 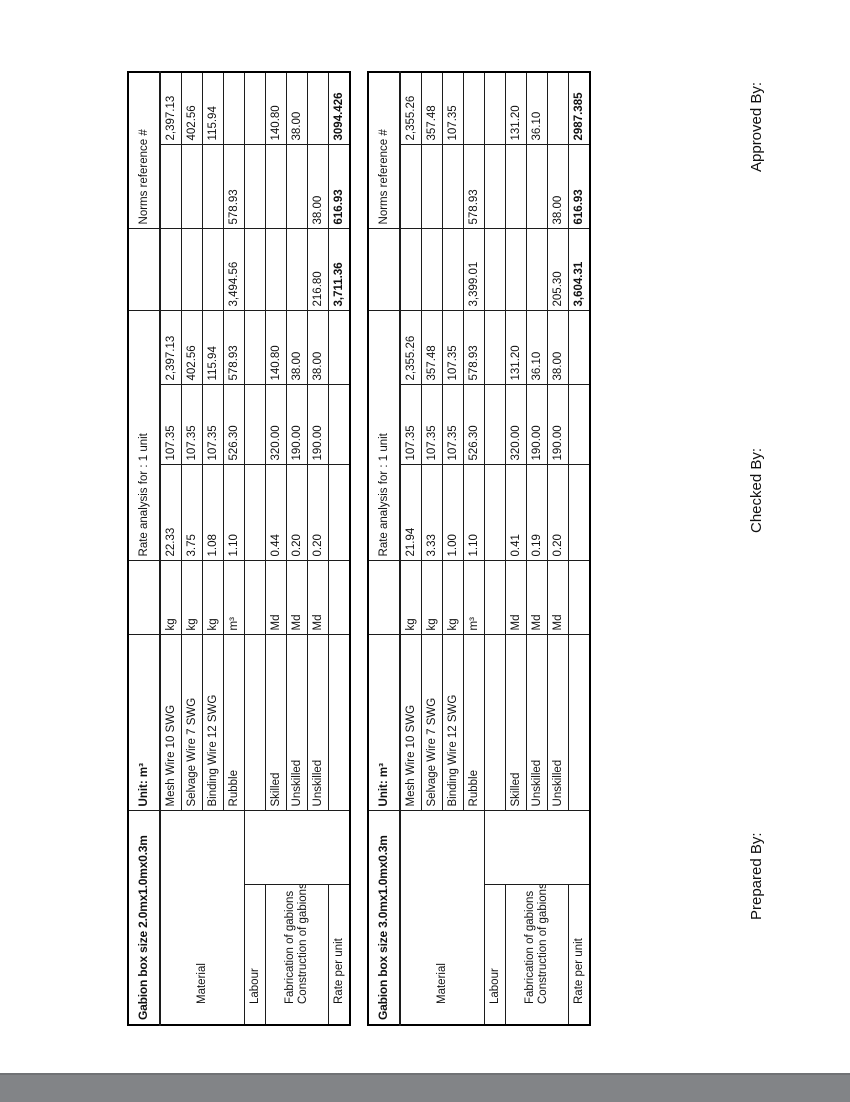 I want to click on item-cell: Binding Wire 12 SWG, so click(x=453, y=722).